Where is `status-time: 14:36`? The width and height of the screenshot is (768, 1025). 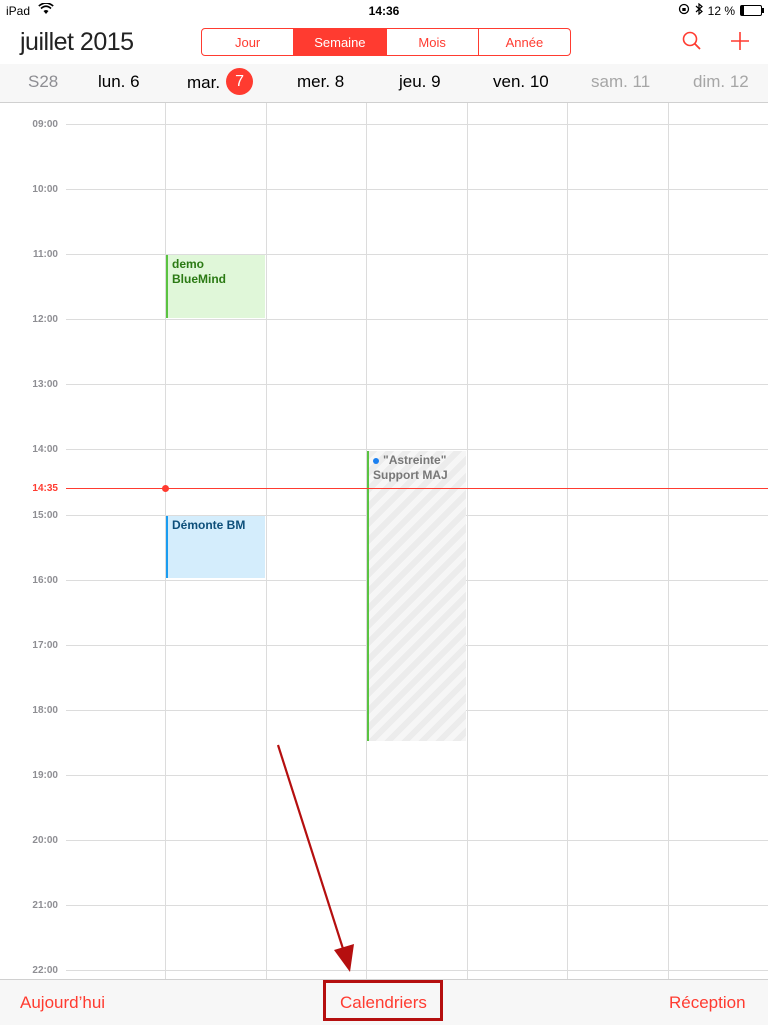 status-time: 14:36 is located at coordinates (384, 11).